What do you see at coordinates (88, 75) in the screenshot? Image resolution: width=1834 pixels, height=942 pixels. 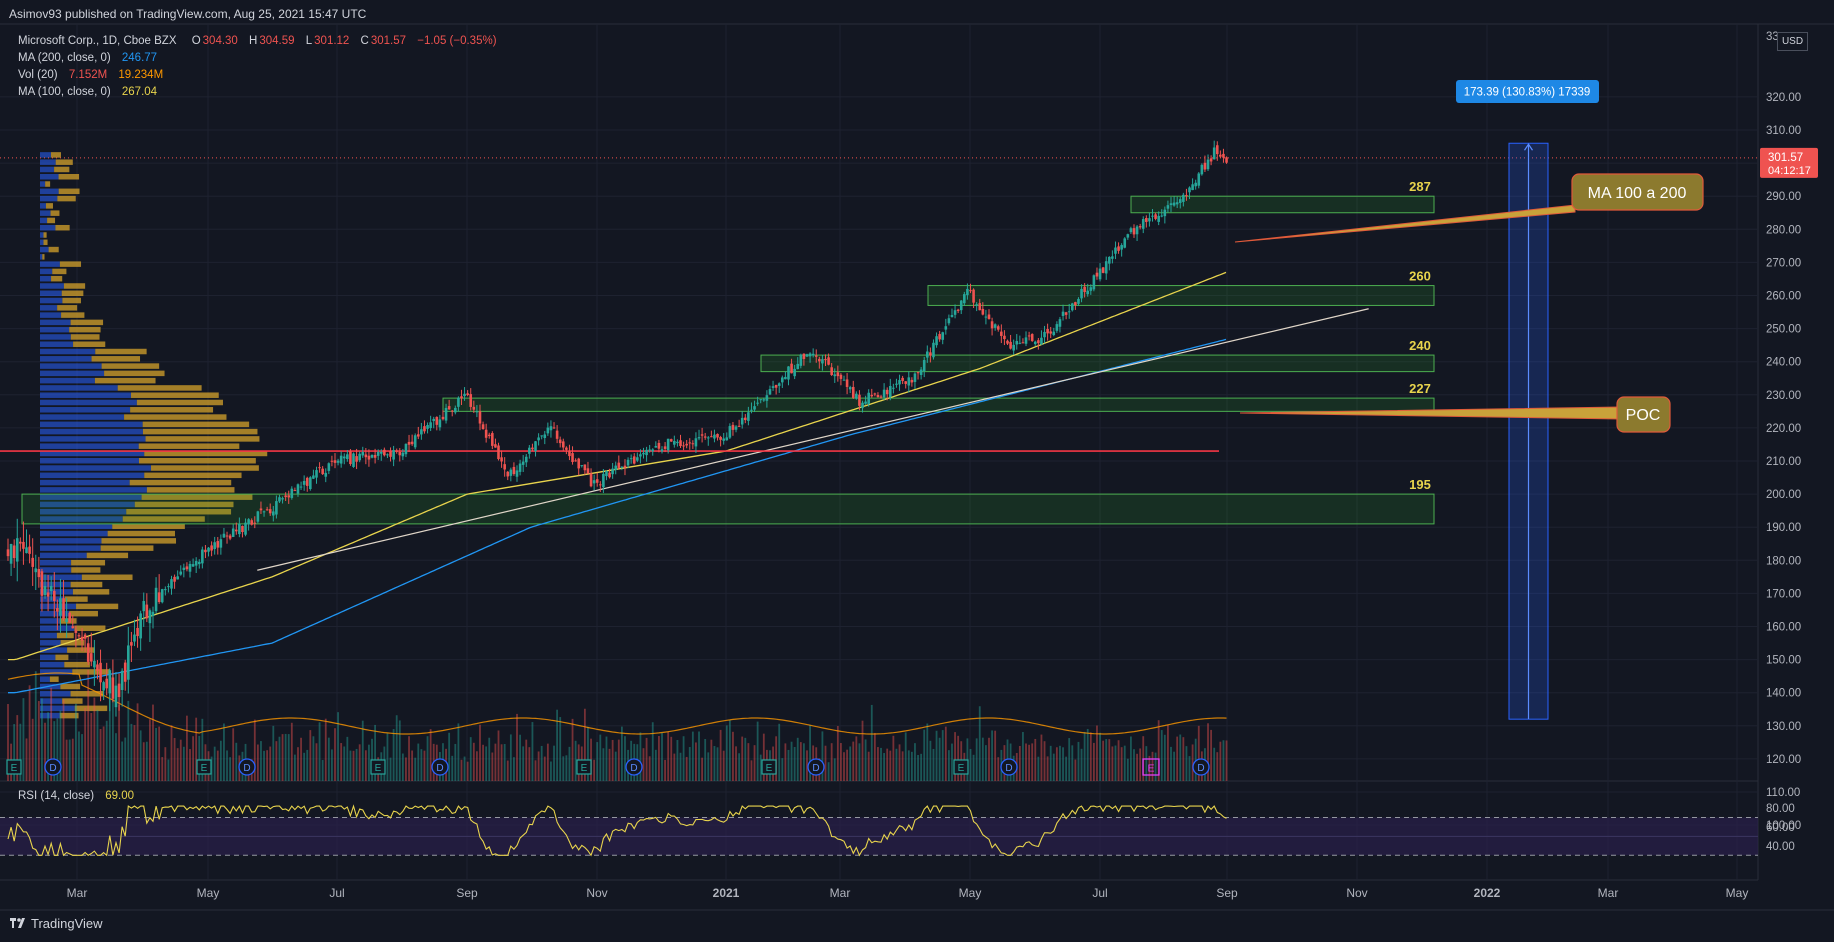 I see `vol-value: 7.152M` at bounding box center [88, 75].